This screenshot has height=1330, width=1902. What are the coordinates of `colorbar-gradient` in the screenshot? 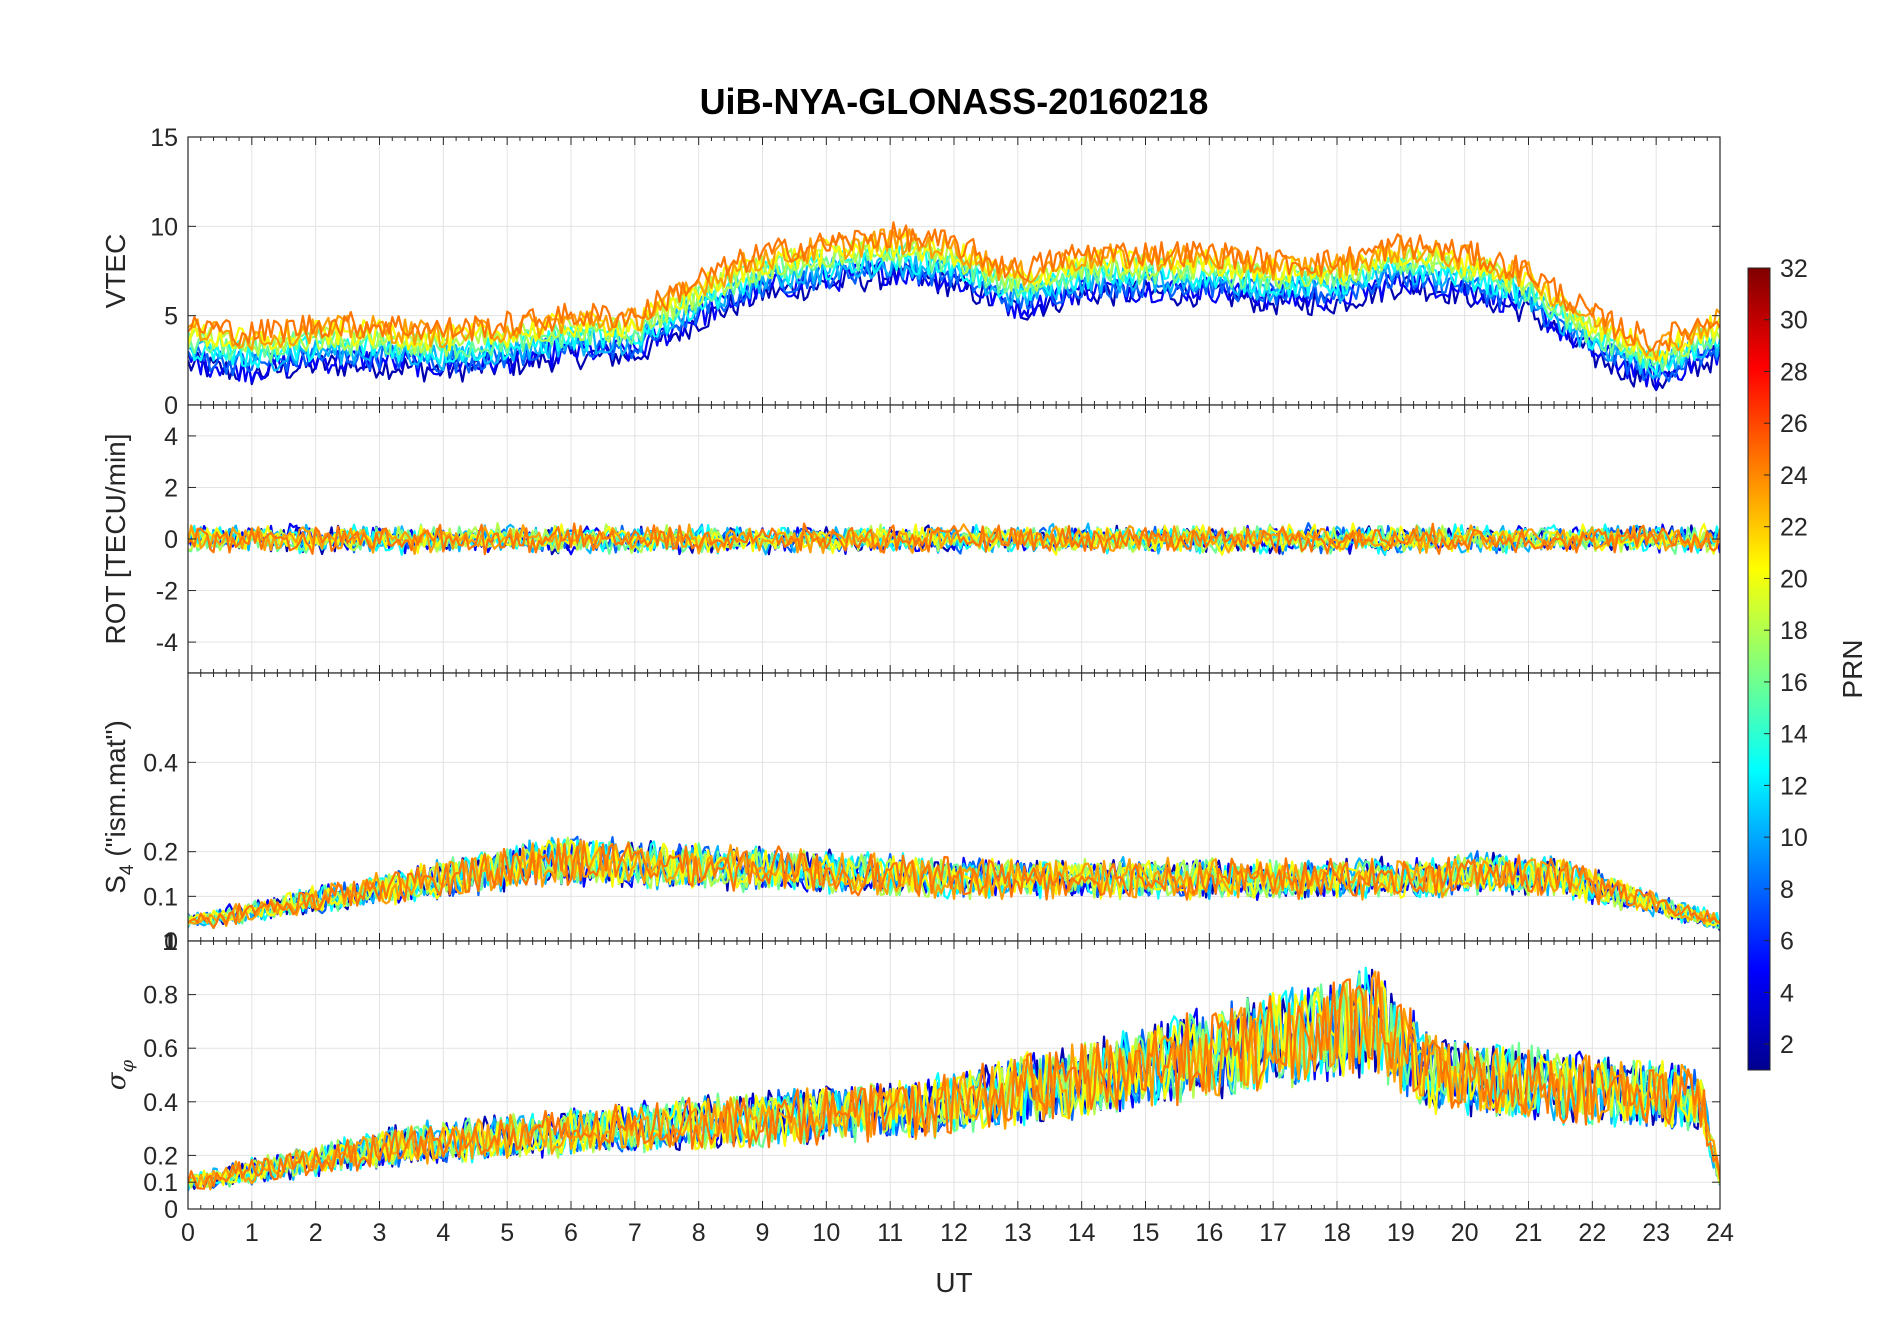 It's located at (1759, 669).